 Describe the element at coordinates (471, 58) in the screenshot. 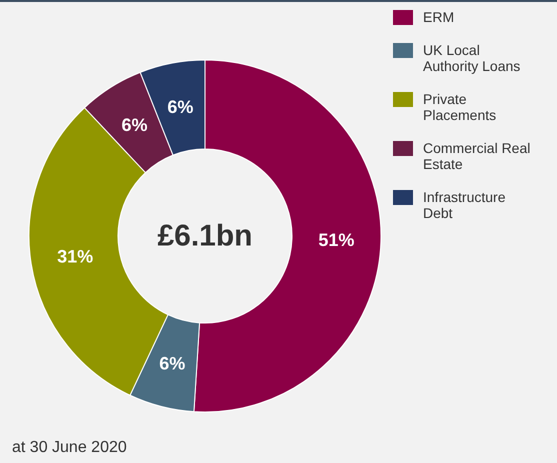

I see `legend-label: UK Local Authority Loans` at that location.